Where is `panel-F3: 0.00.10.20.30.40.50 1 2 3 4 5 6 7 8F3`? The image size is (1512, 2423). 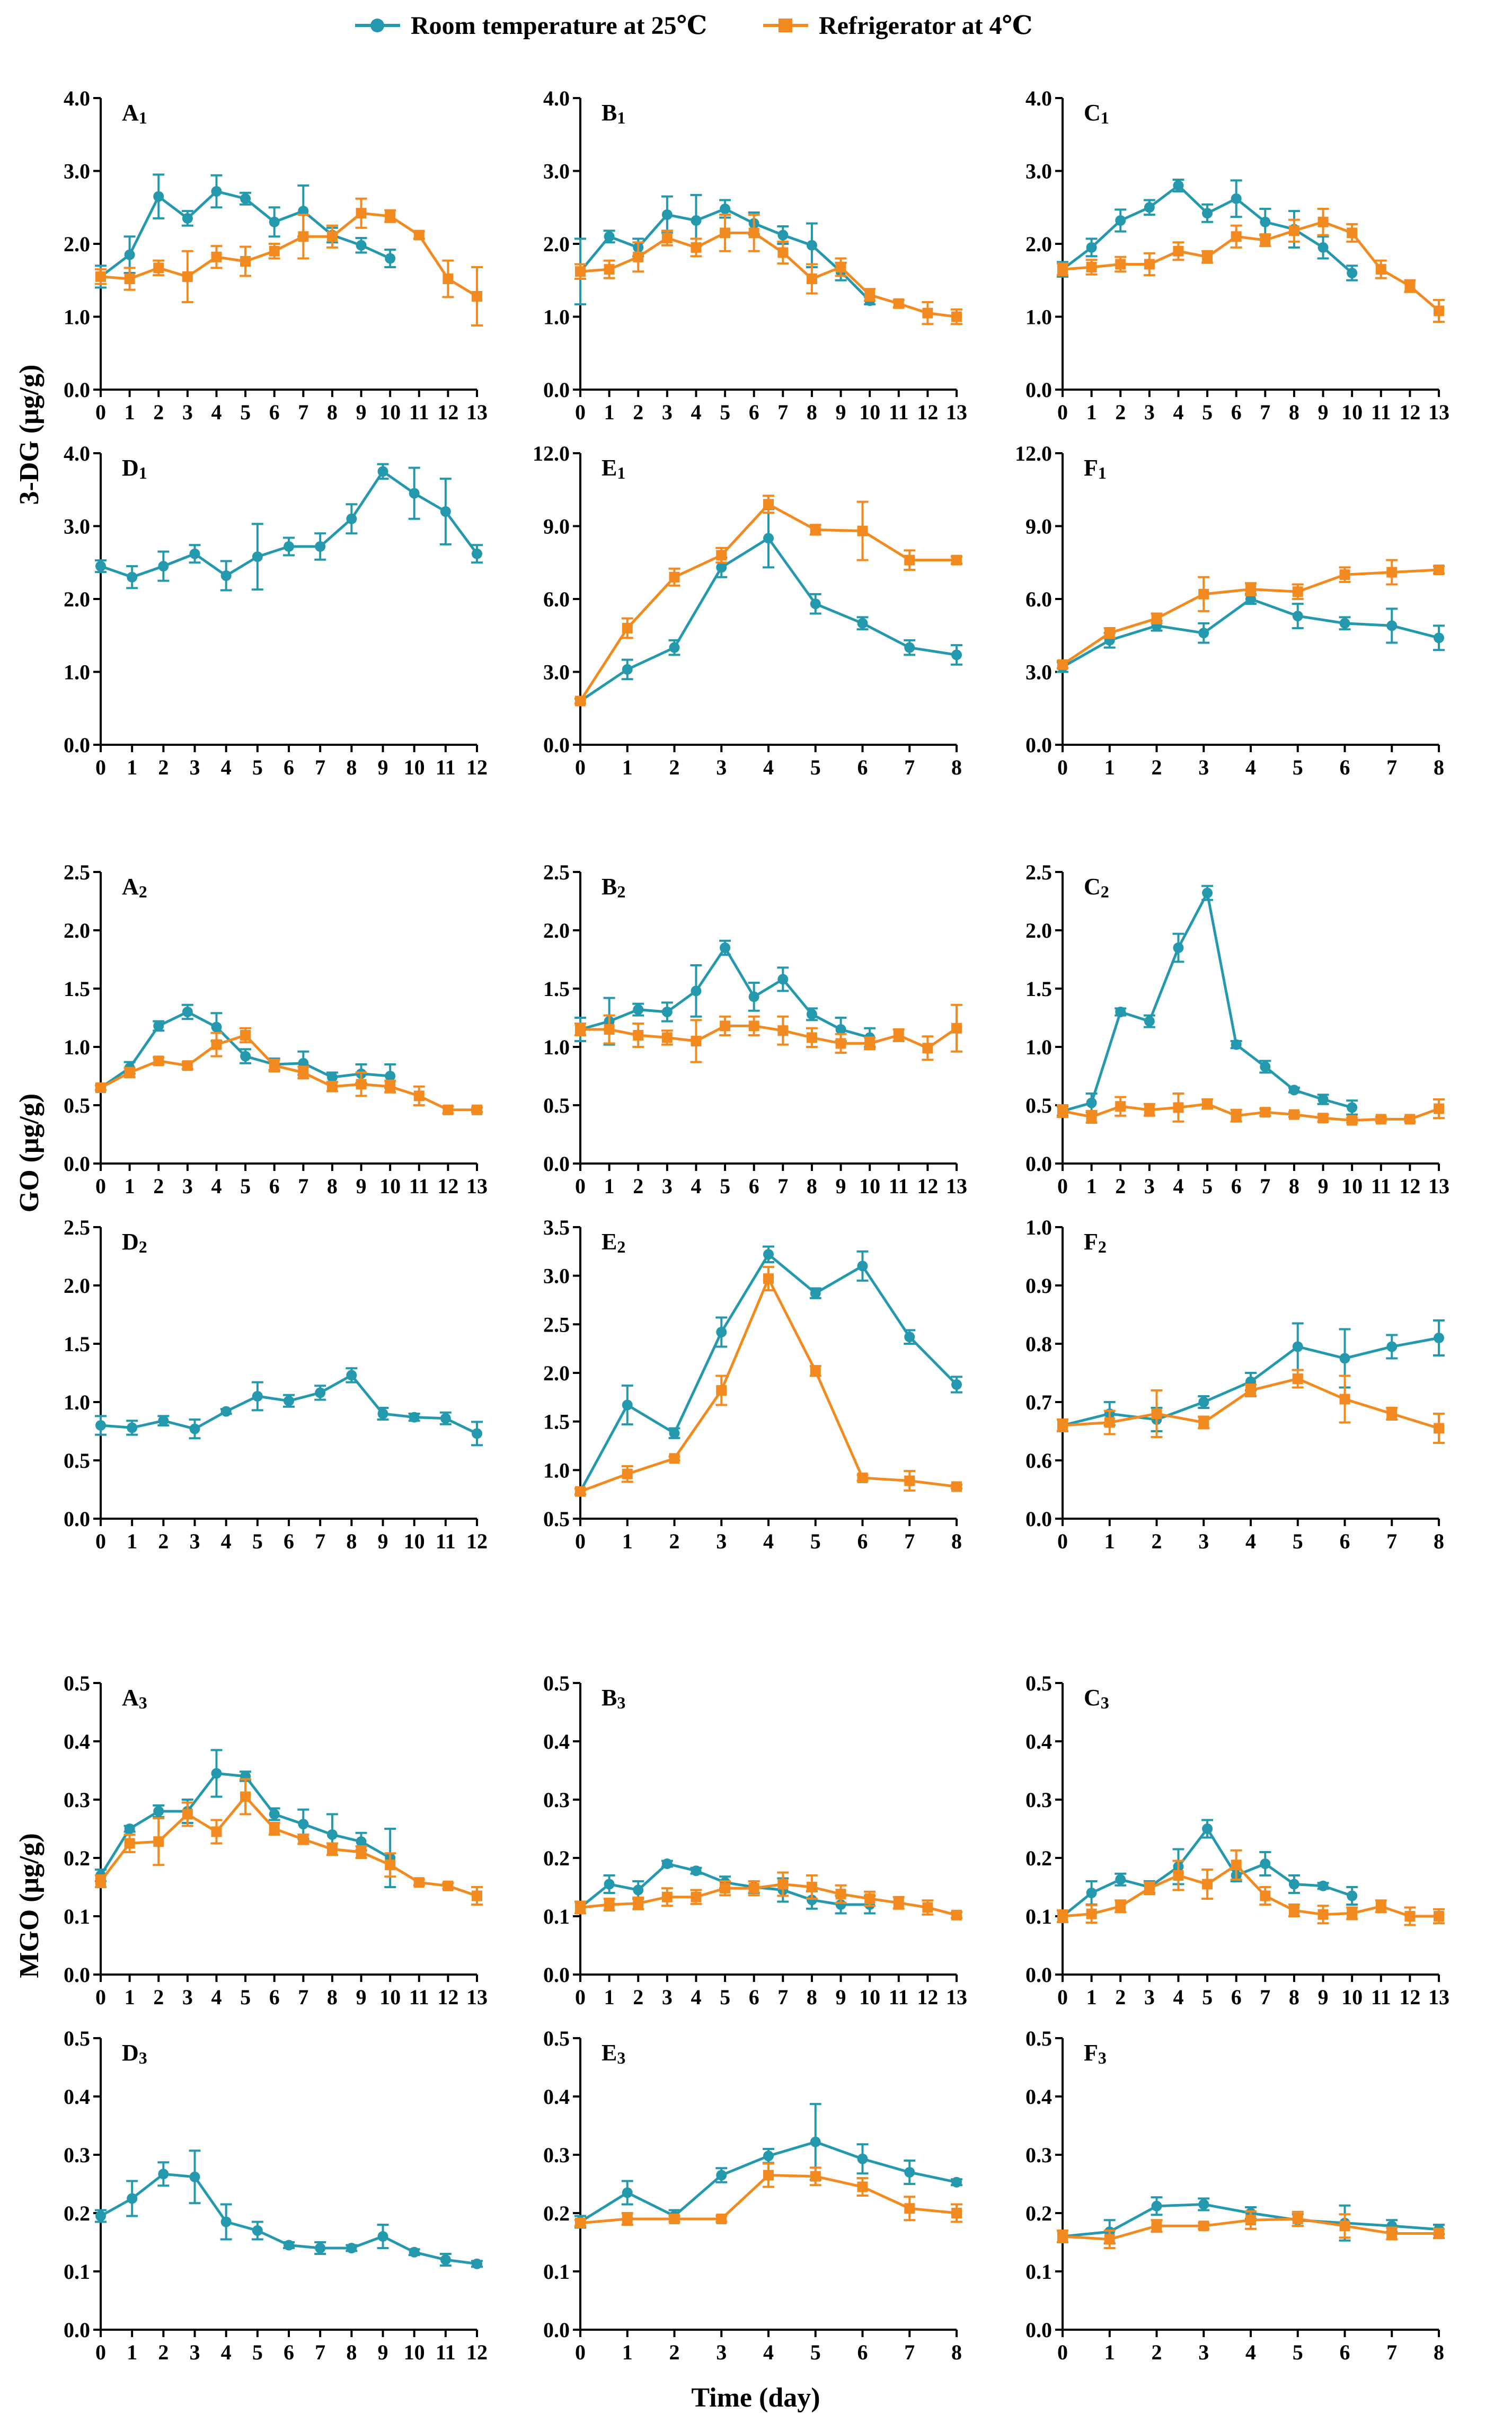
panel-F3: 0.00.10.20.30.40.50 1 2 3 4 5 6 7 8F3 is located at coordinates (1235, 2195).